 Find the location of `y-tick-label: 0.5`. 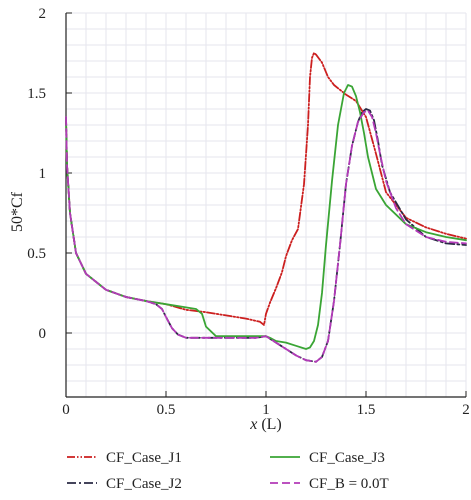

y-tick-label: 0.5 is located at coordinates (36, 254).